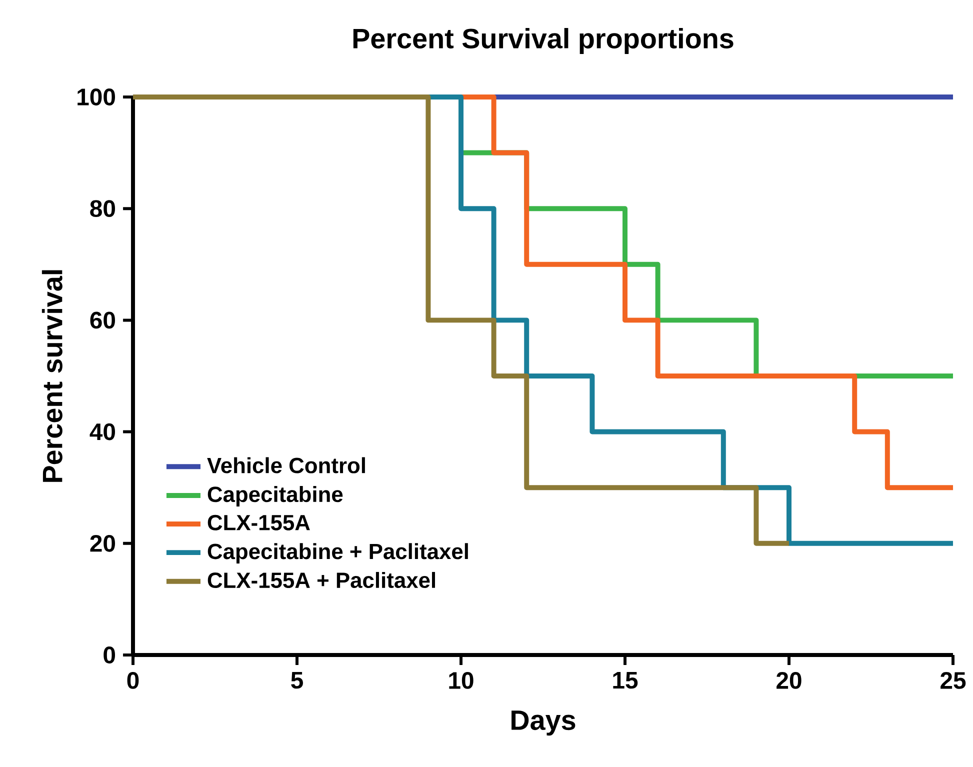 The width and height of the screenshot is (973, 767). What do you see at coordinates (103, 431) in the screenshot?
I see `y-tick-label: 40` at bounding box center [103, 431].